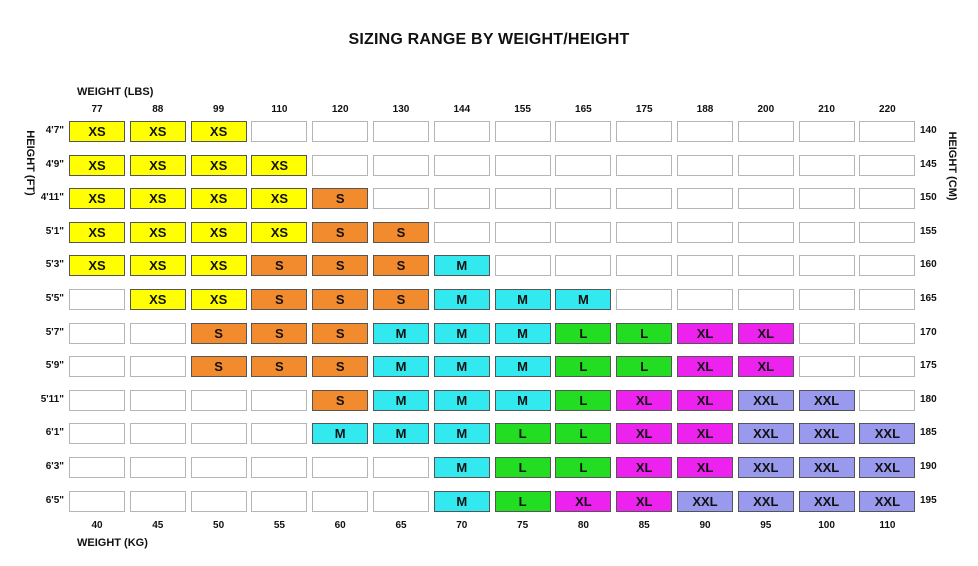  Describe the element at coordinates (644, 109) in the screenshot. I see `weight-lbs-tick: 175` at that location.